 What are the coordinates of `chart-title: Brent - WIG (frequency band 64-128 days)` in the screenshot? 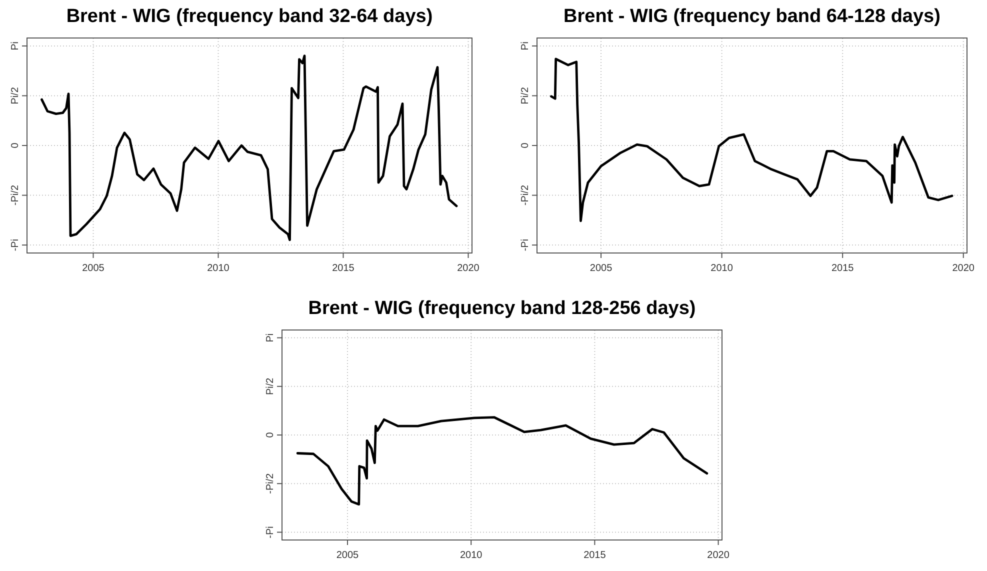 It's located at (752, 16).